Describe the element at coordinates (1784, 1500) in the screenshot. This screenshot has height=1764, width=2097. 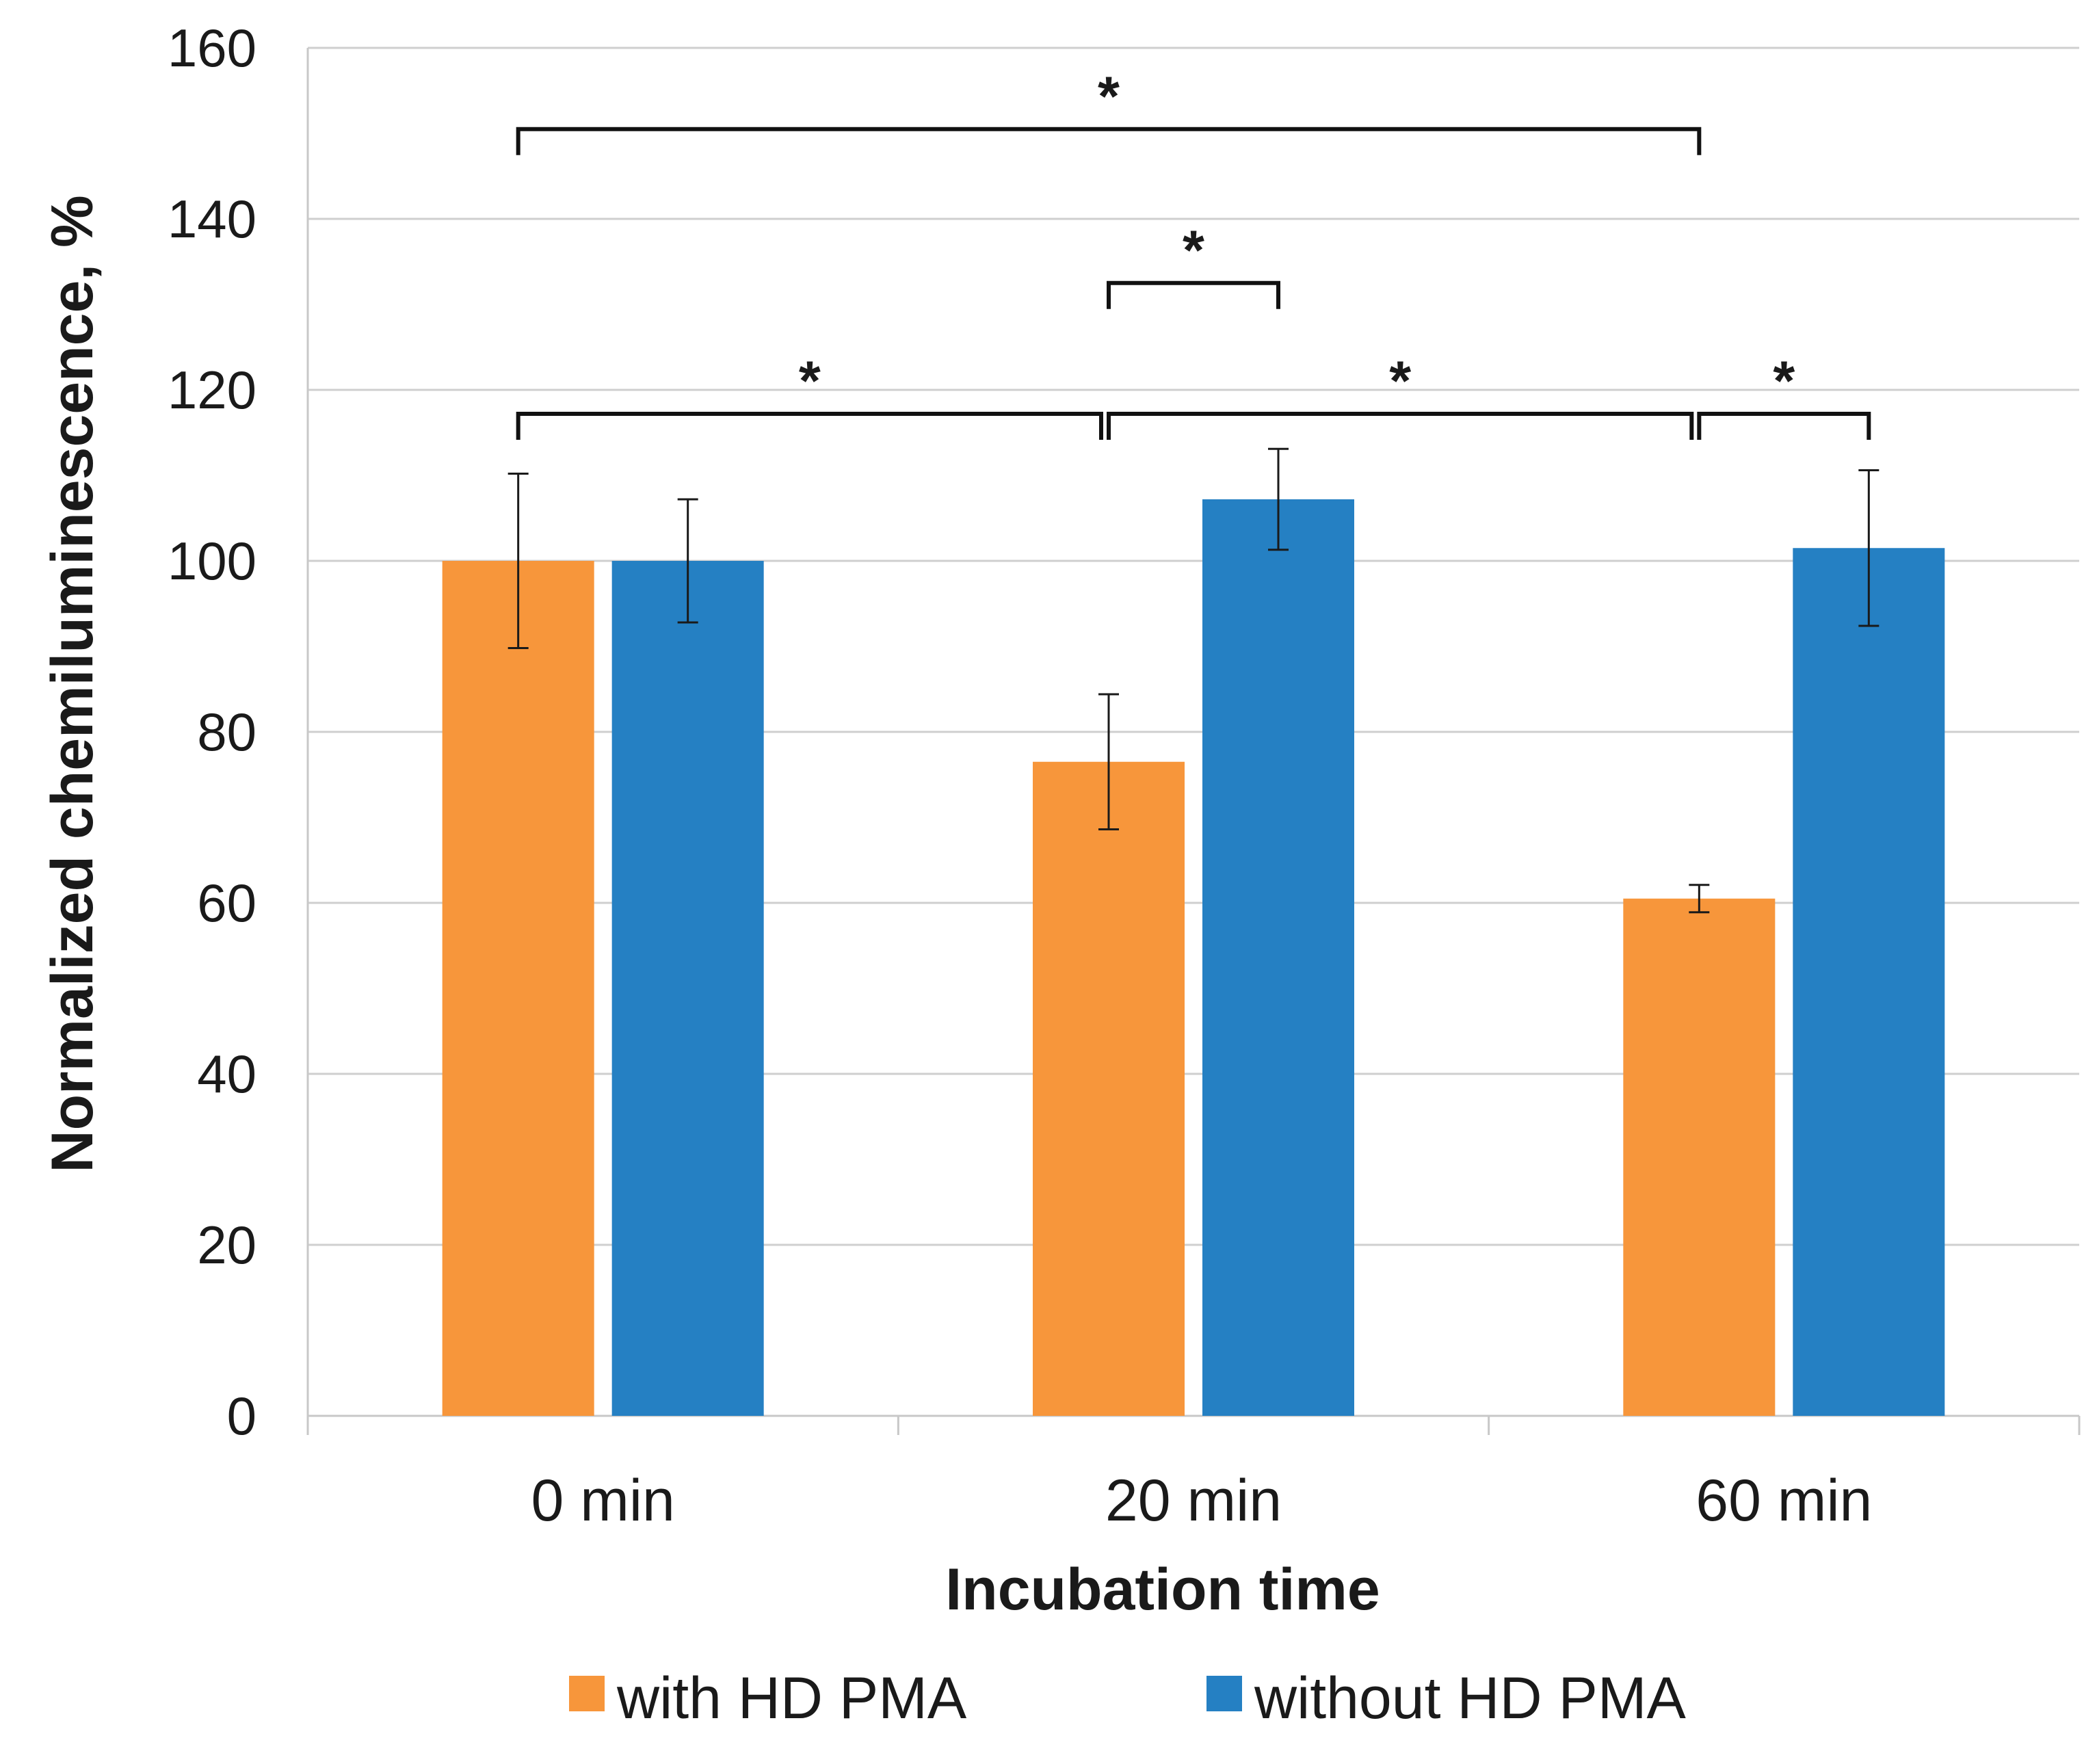
I see `x-tick-label: 60 min` at that location.